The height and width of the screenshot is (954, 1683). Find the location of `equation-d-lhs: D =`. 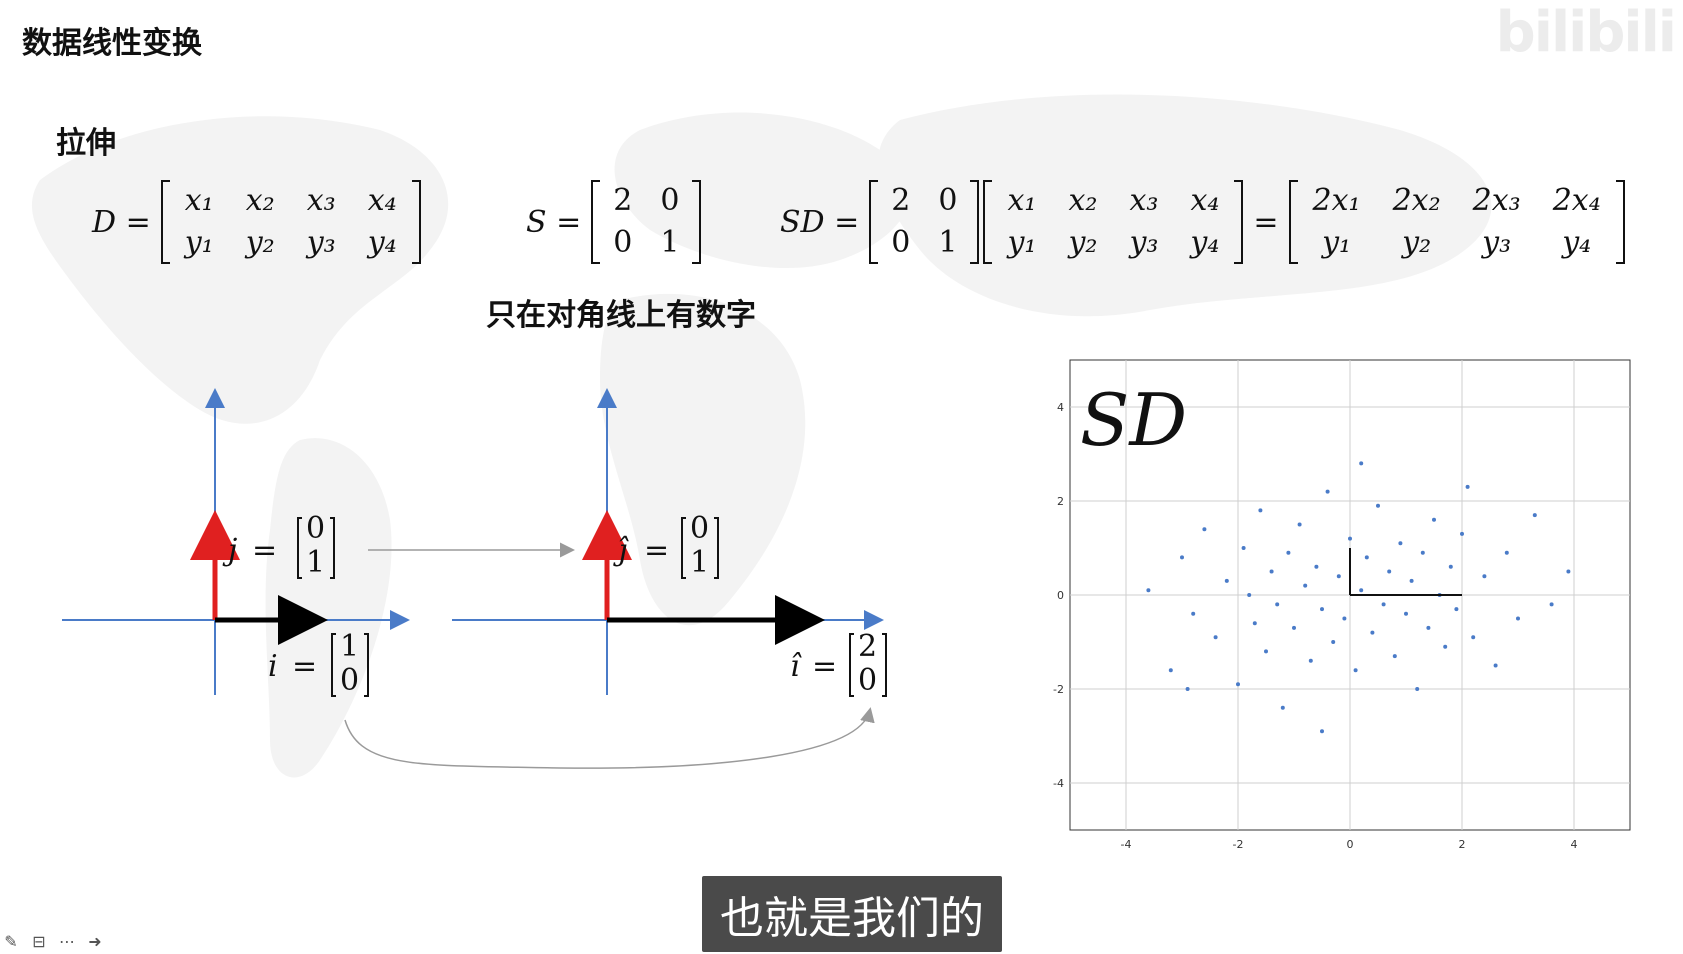

equation-d-lhs: D = is located at coordinates (121, 222).